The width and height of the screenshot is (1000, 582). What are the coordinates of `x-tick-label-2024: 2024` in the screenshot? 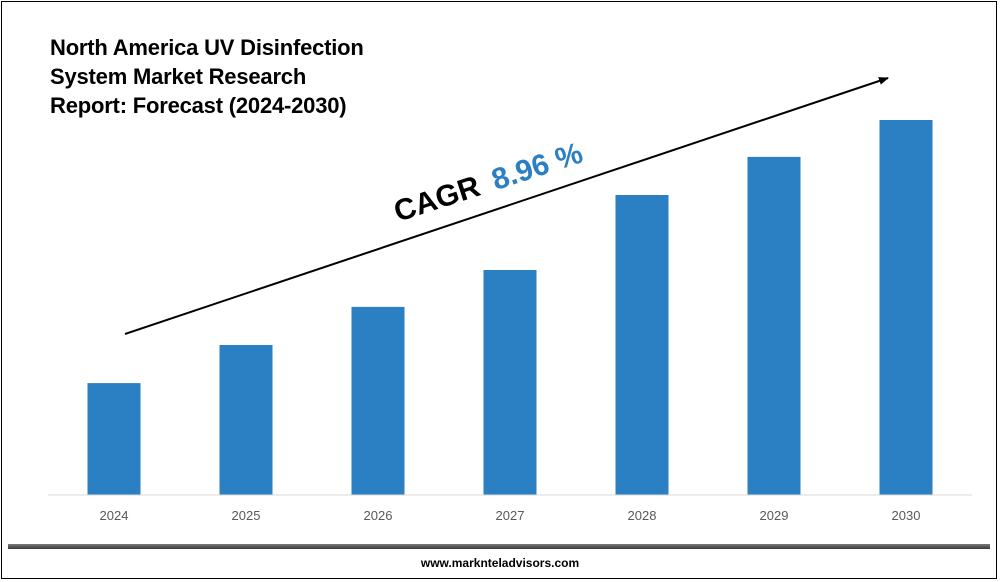 It's located at (114, 515).